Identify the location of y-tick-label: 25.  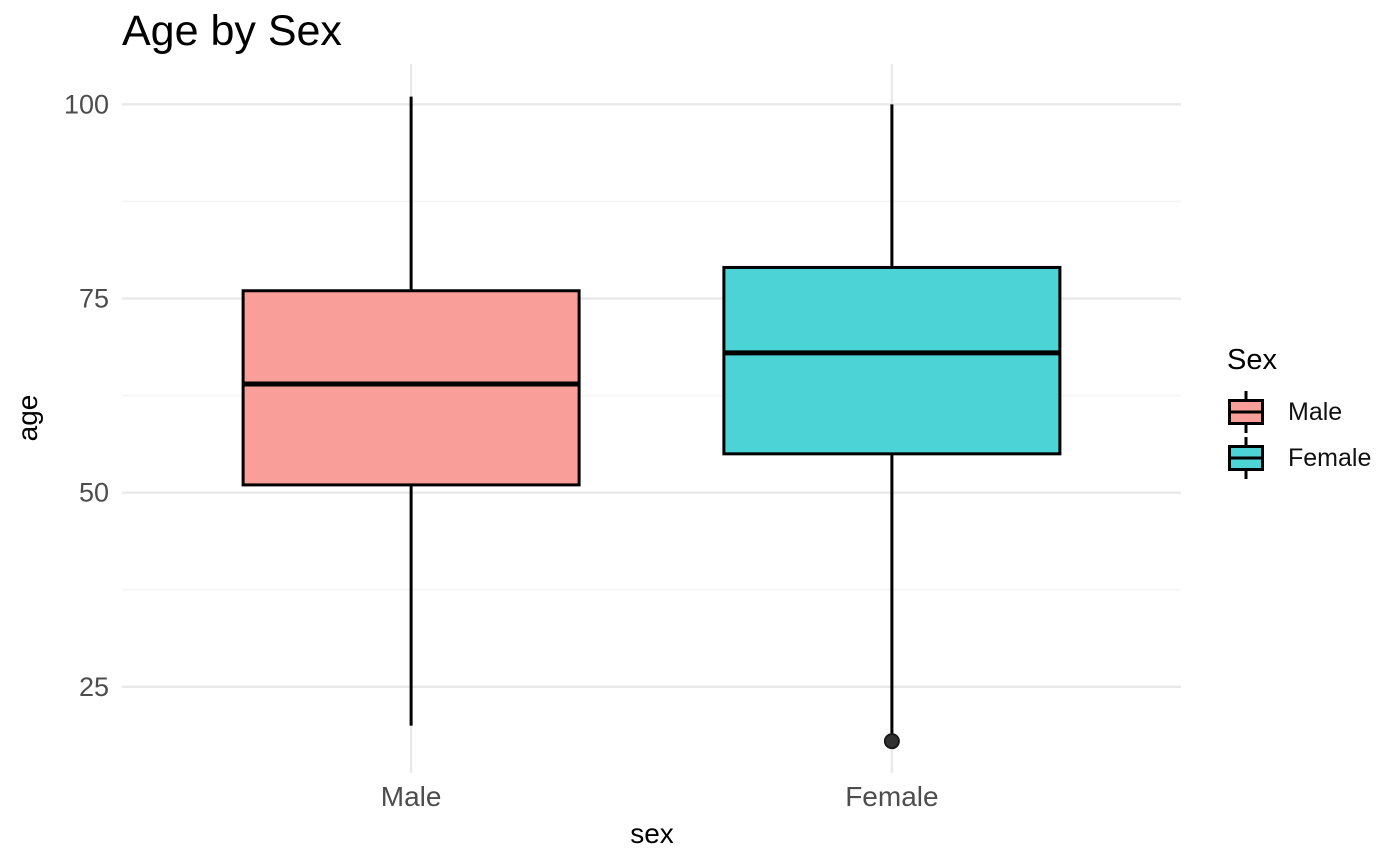
(94, 687).